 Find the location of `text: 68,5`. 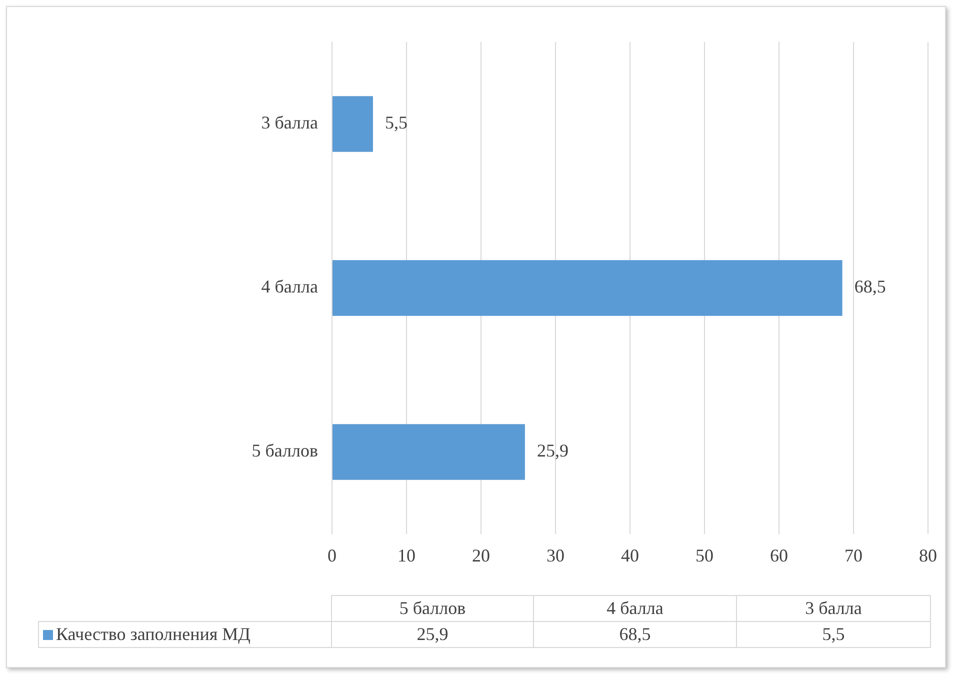

text: 68,5 is located at coordinates (635, 634).